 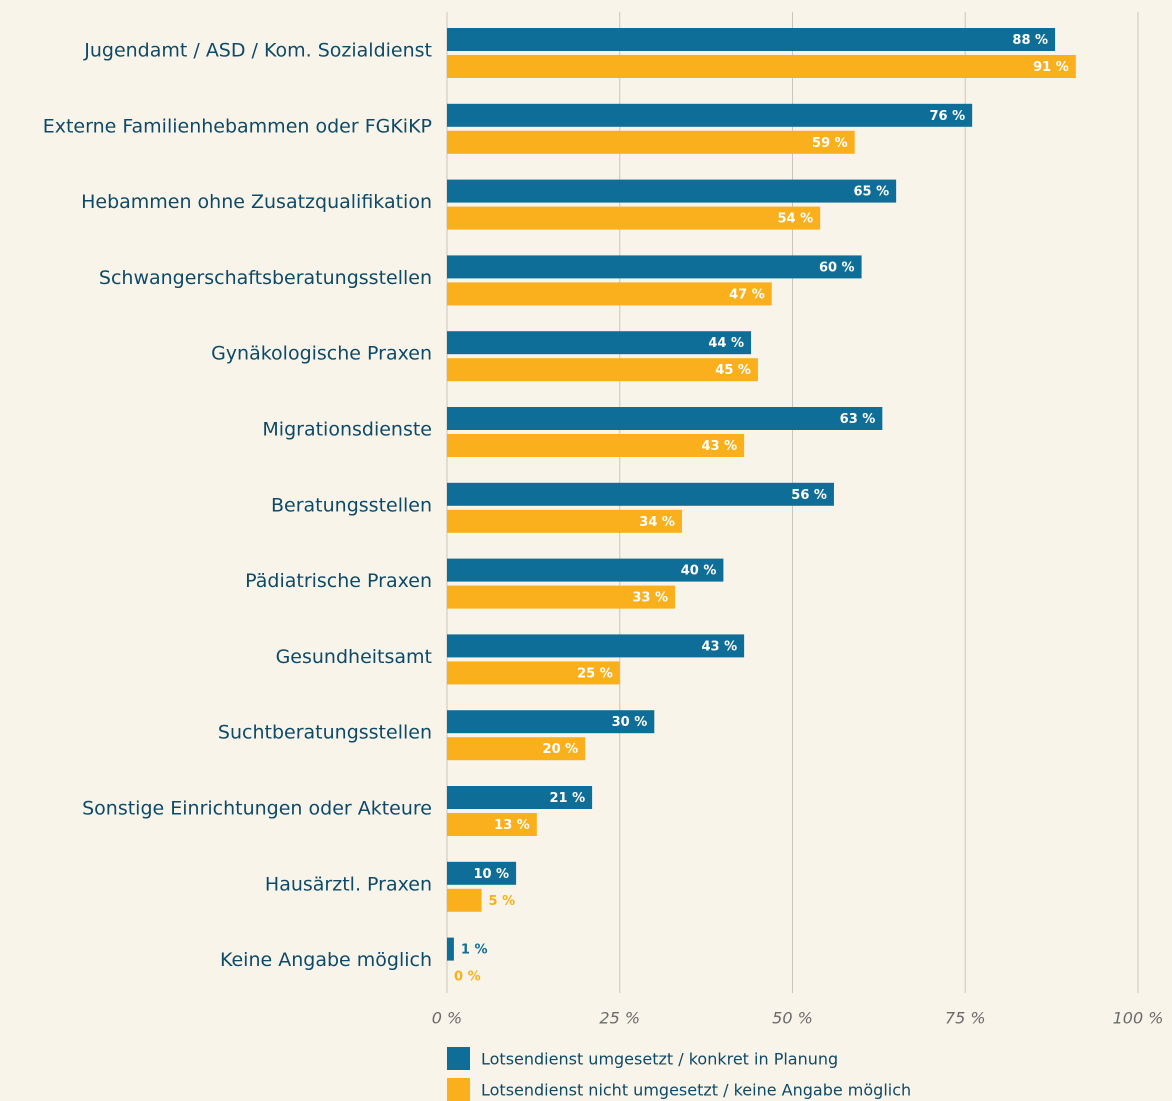 What do you see at coordinates (491, 874) in the screenshot?
I see `value-label: 10 %` at bounding box center [491, 874].